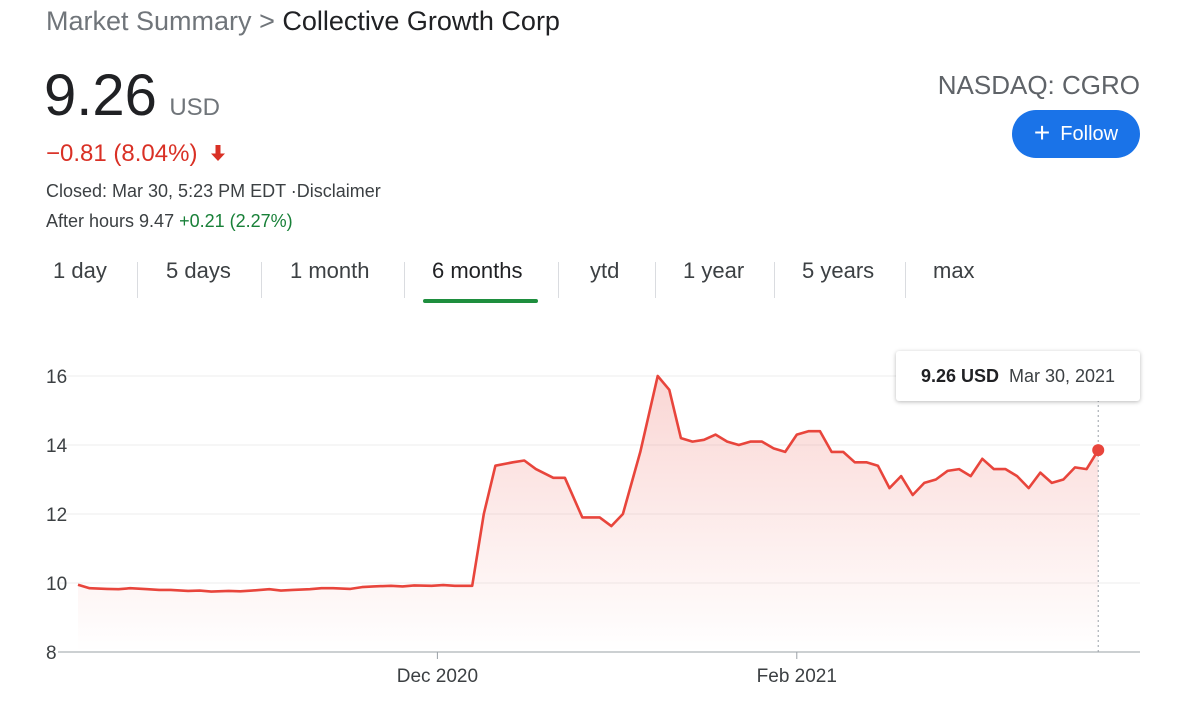 The height and width of the screenshot is (706, 1200). What do you see at coordinates (959, 375) in the screenshot?
I see `tooltip-price: 9.26 USD` at bounding box center [959, 375].